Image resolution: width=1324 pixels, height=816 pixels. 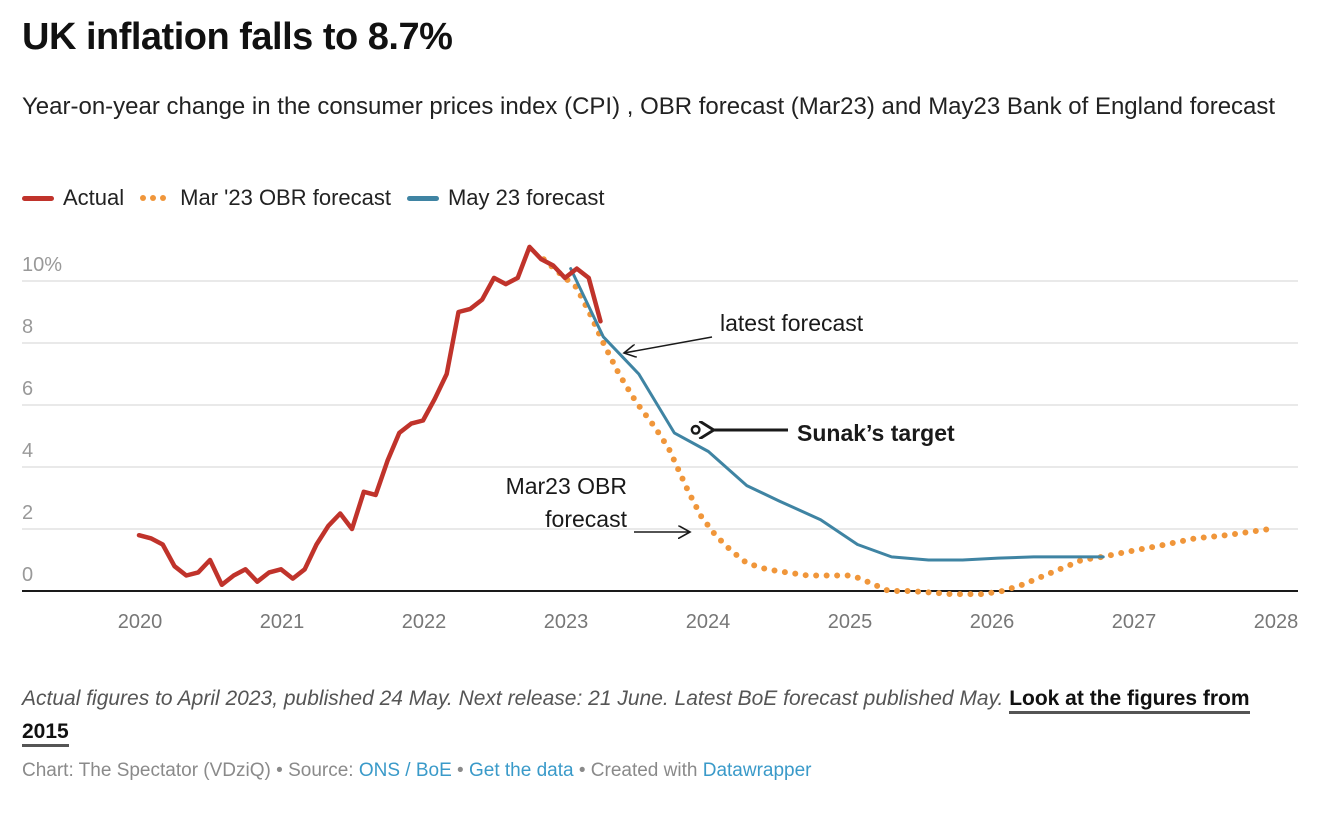 What do you see at coordinates (521, 770) in the screenshot?
I see `get-the-data-link: Get the data` at bounding box center [521, 770].